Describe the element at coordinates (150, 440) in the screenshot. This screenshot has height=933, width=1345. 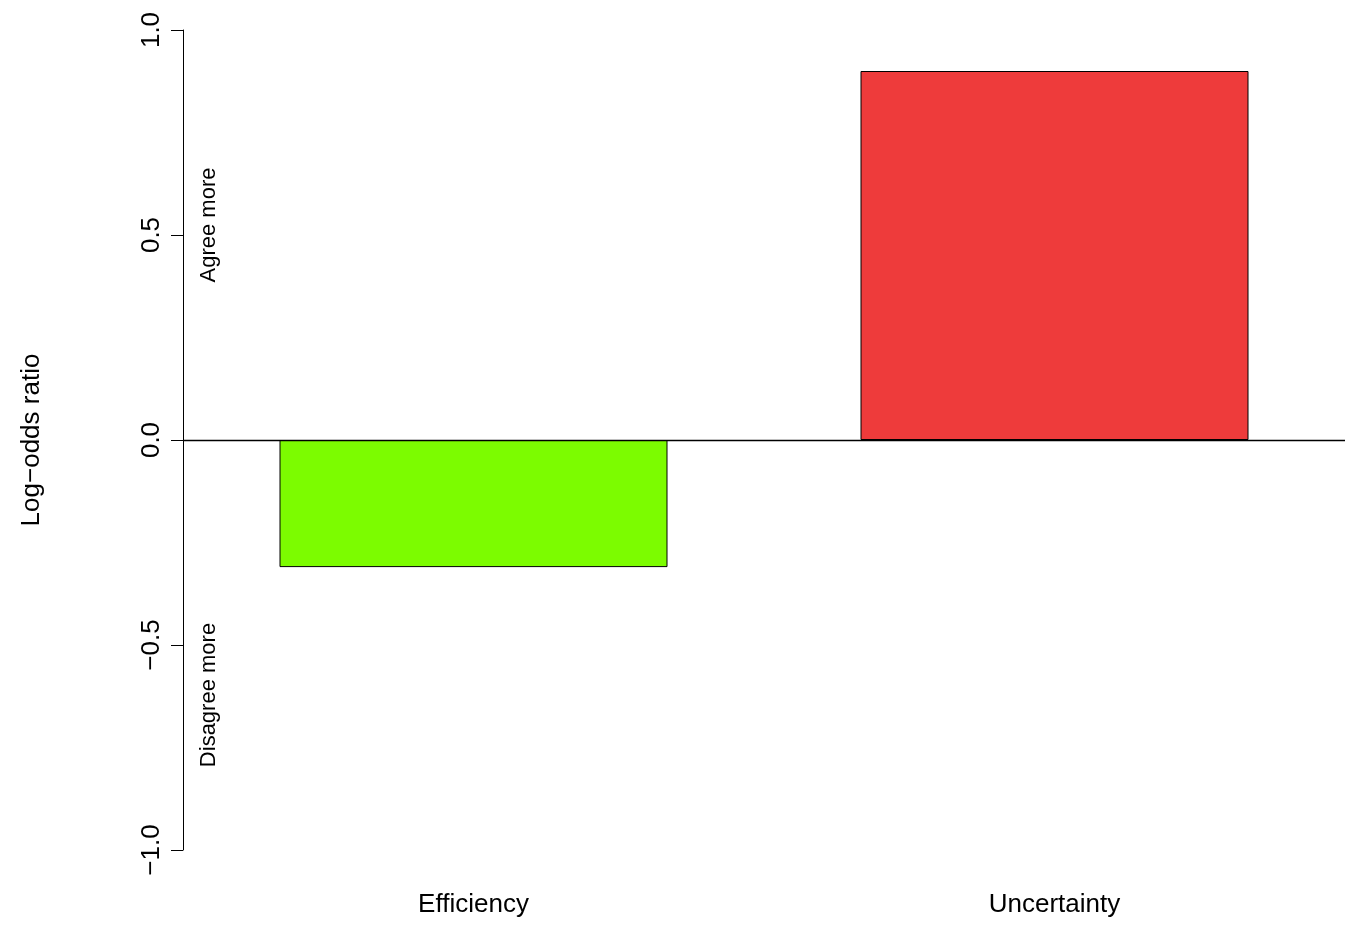
I see `y-tick-label: 0.0` at that location.